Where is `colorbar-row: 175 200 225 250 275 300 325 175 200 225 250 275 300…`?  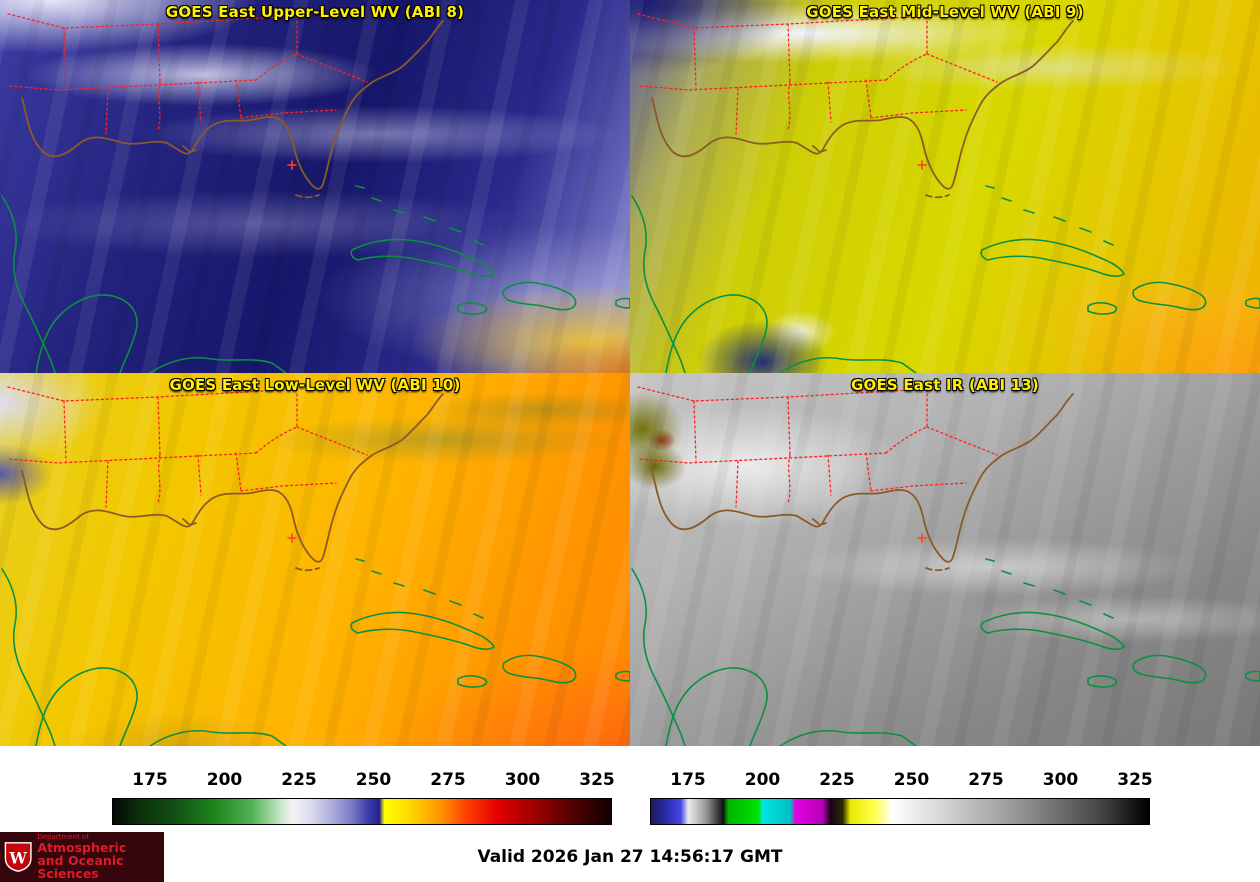 colorbar-row: 175 200 225 250 275 300 325 175 200 225 250 275 300… is located at coordinates (630, 789).